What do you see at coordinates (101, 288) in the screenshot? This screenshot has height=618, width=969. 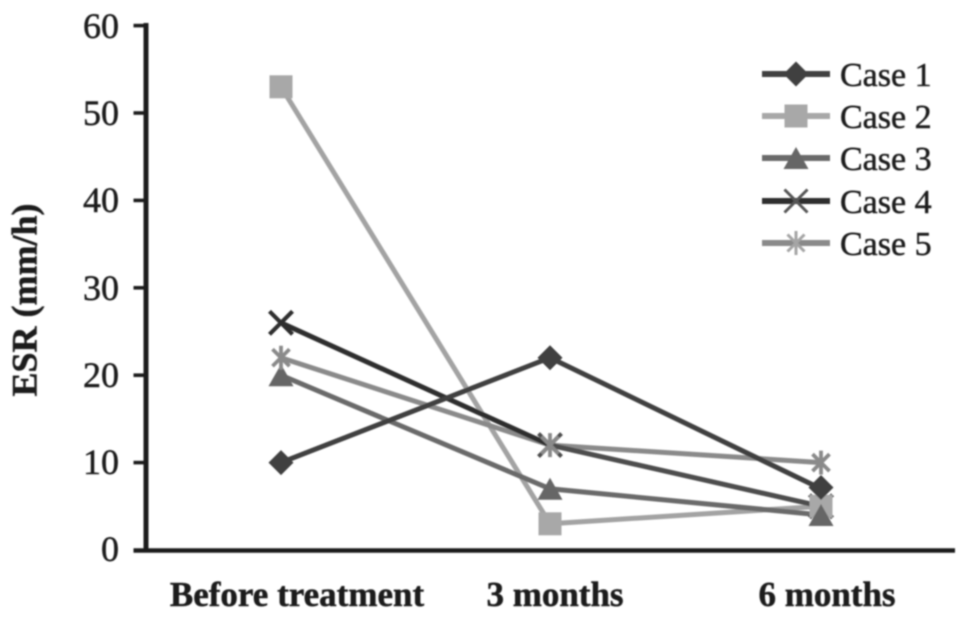 I see `svg-text: 30` at bounding box center [101, 288].